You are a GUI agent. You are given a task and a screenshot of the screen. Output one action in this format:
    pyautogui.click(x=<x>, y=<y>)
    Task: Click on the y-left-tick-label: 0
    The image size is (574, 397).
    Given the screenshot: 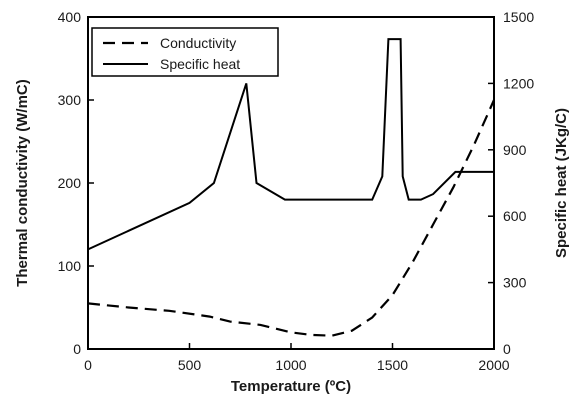 What is the action you would take?
    pyautogui.click(x=77, y=349)
    